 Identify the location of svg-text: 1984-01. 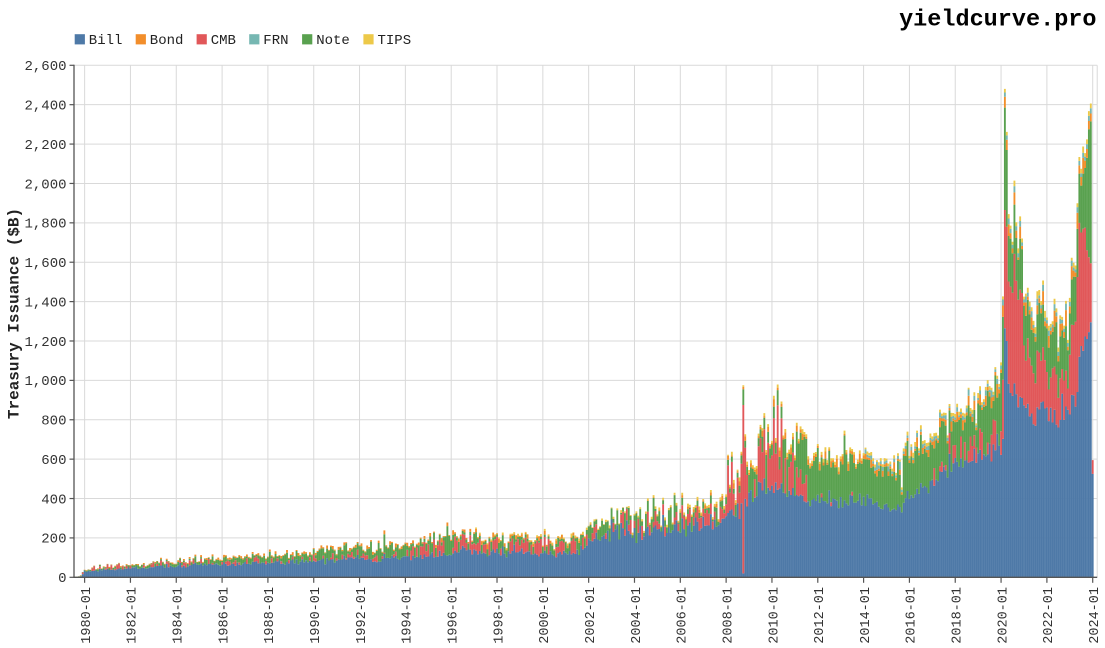
(179, 615).